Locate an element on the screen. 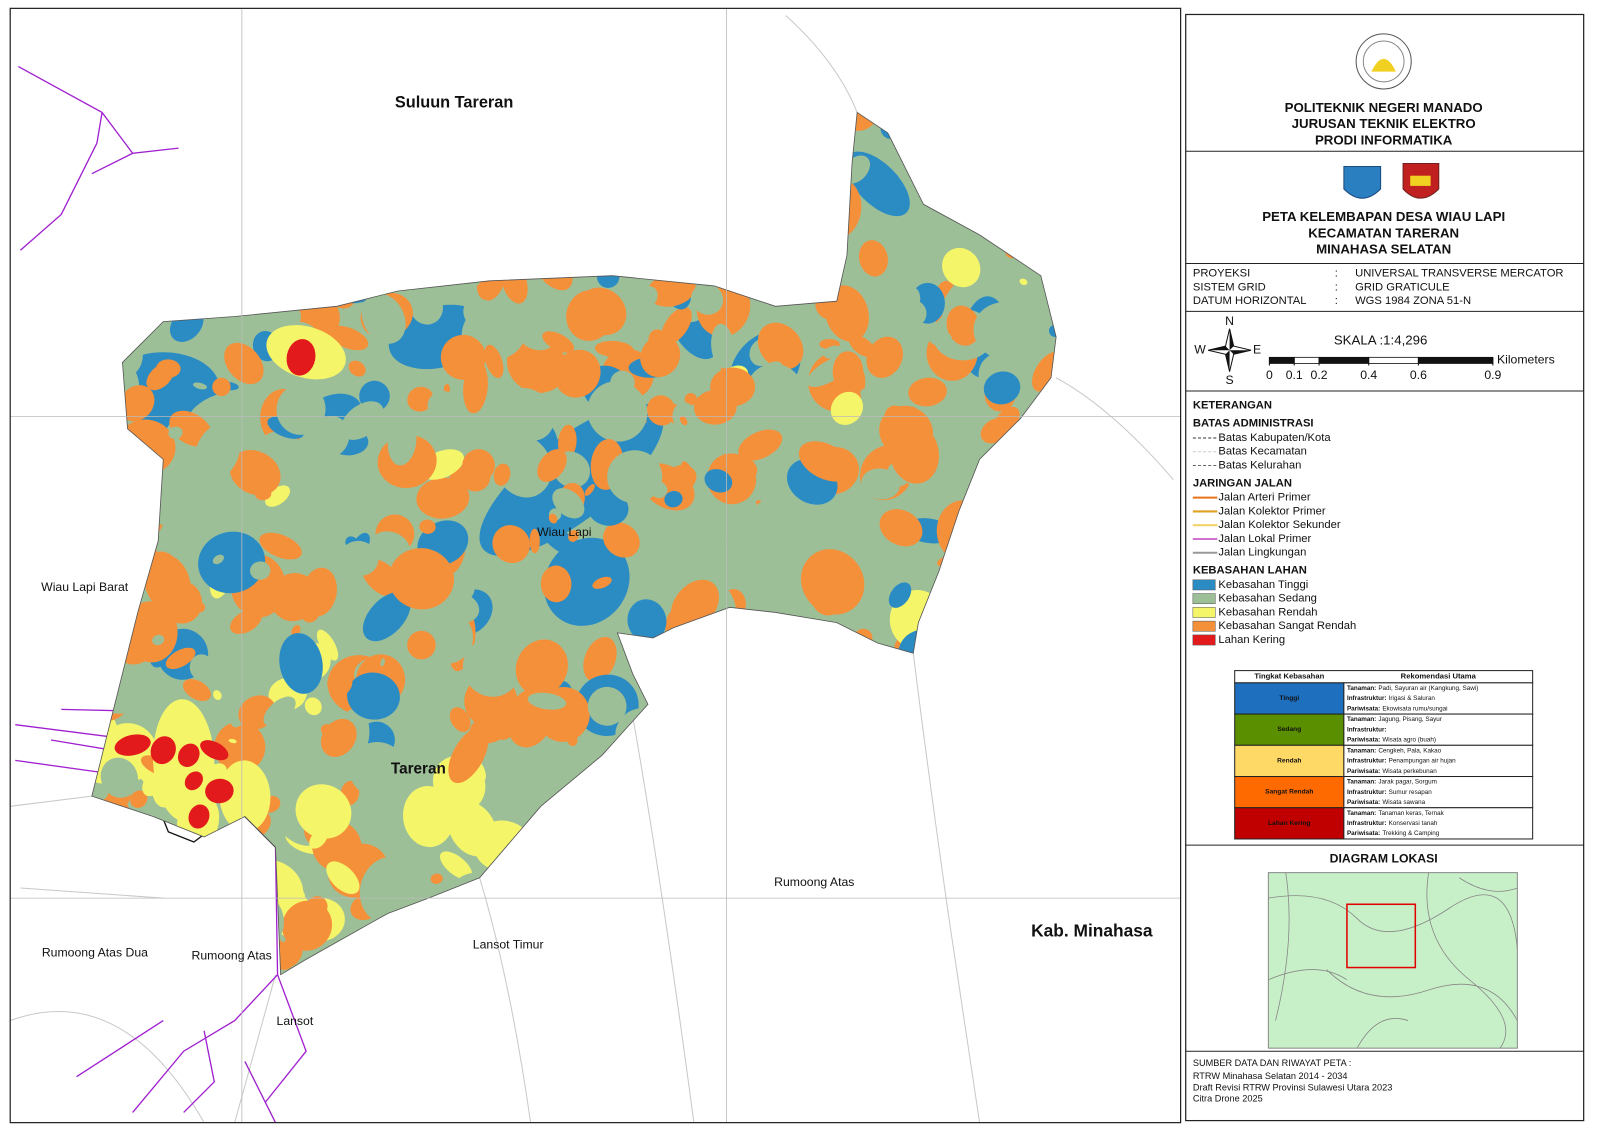 Image resolution: width=1600 pixels, height=1131 pixels. scale-tick-label: 0.6 is located at coordinates (1418, 375).